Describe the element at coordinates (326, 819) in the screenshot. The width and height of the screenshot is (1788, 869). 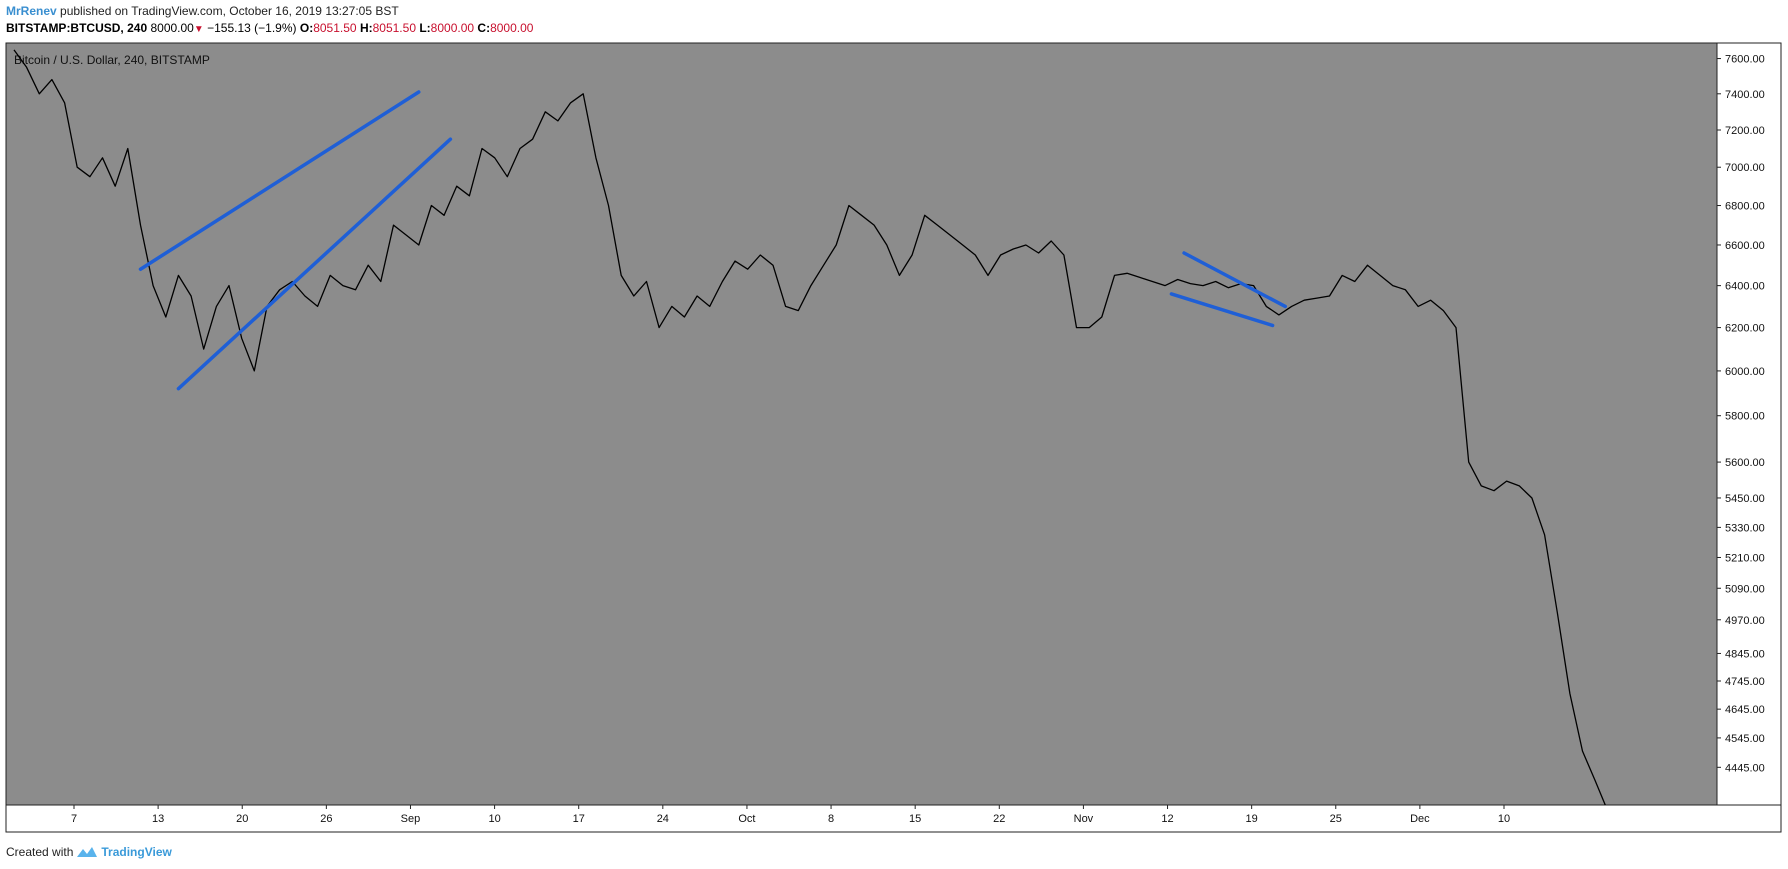
I see `x-tick-label: 26` at that location.